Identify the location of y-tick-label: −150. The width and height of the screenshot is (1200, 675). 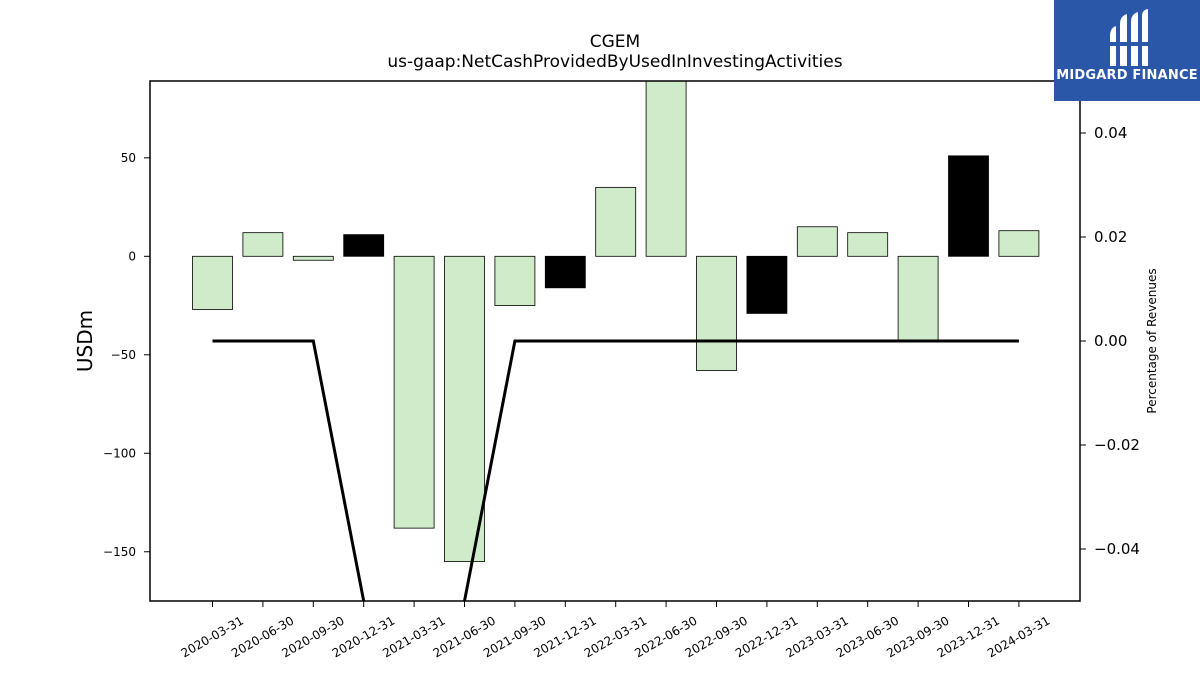
(119, 552).